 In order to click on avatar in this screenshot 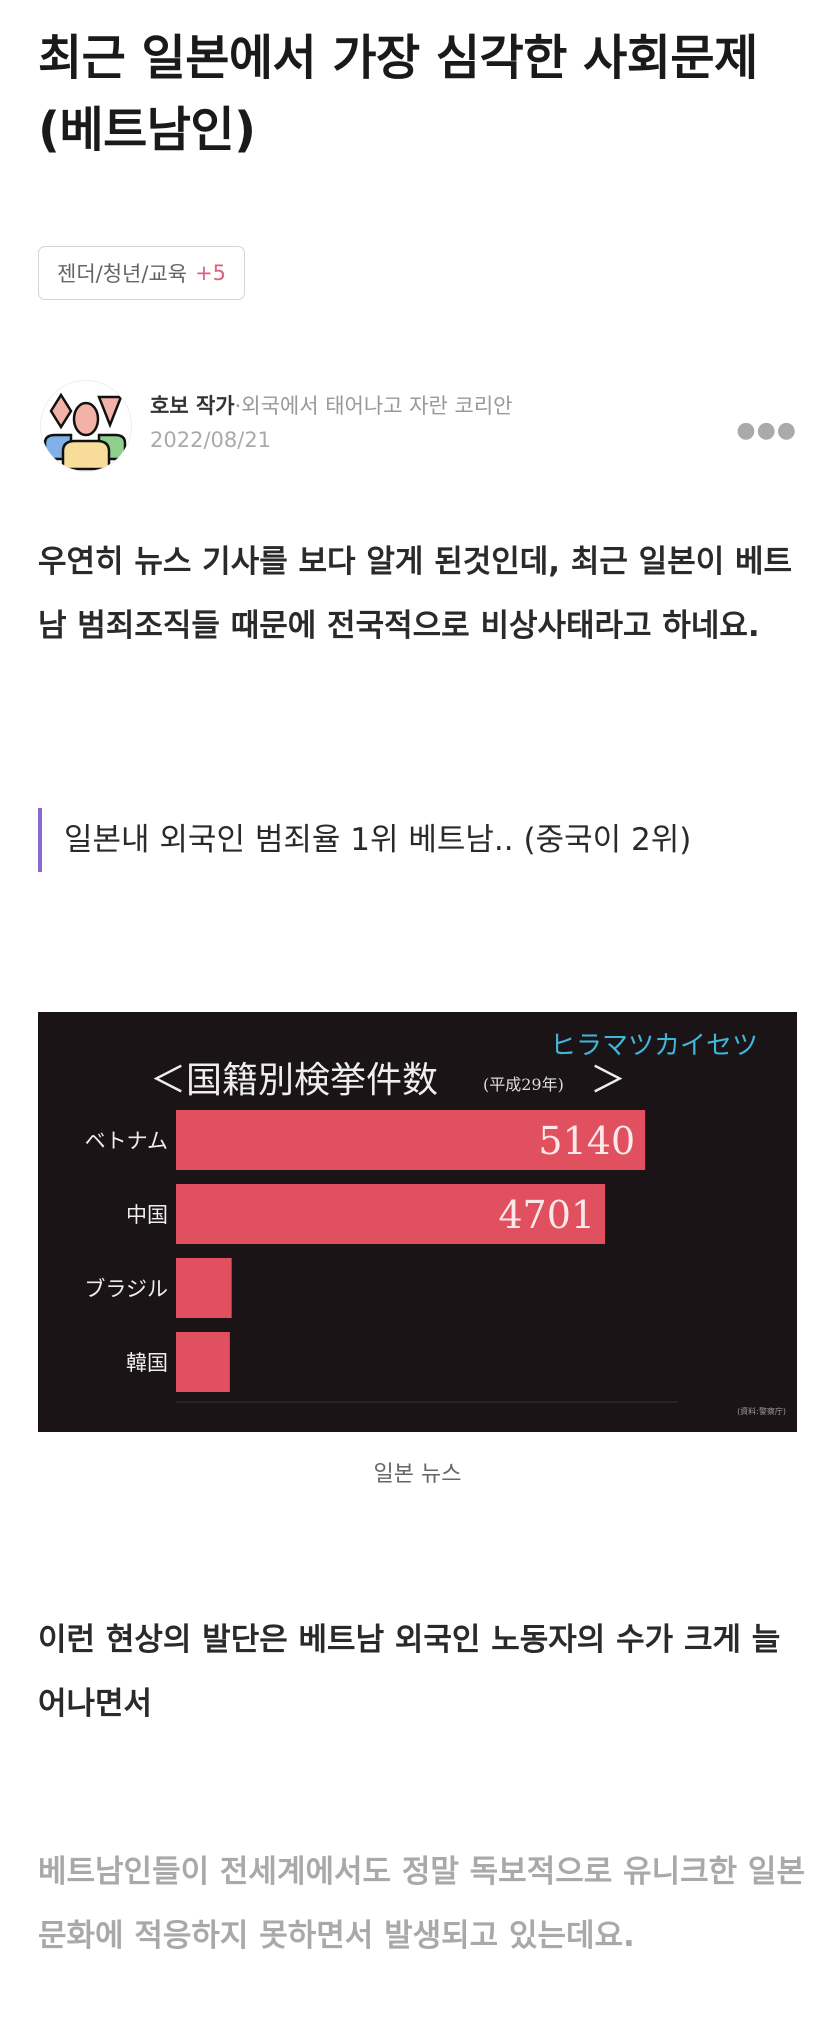, I will do `click(86, 426)`.